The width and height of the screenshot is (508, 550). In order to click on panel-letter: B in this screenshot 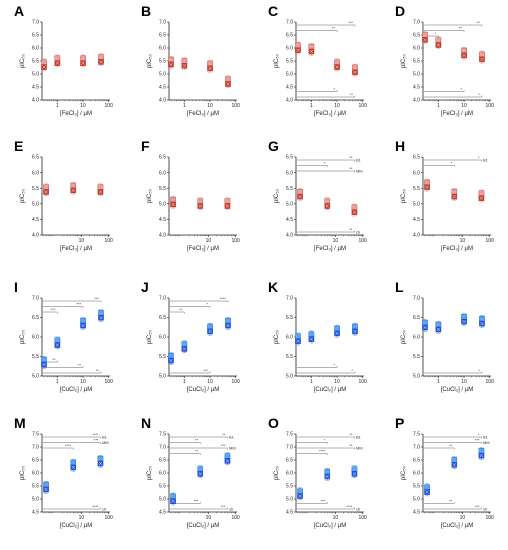, I will do `click(146, 11)`.